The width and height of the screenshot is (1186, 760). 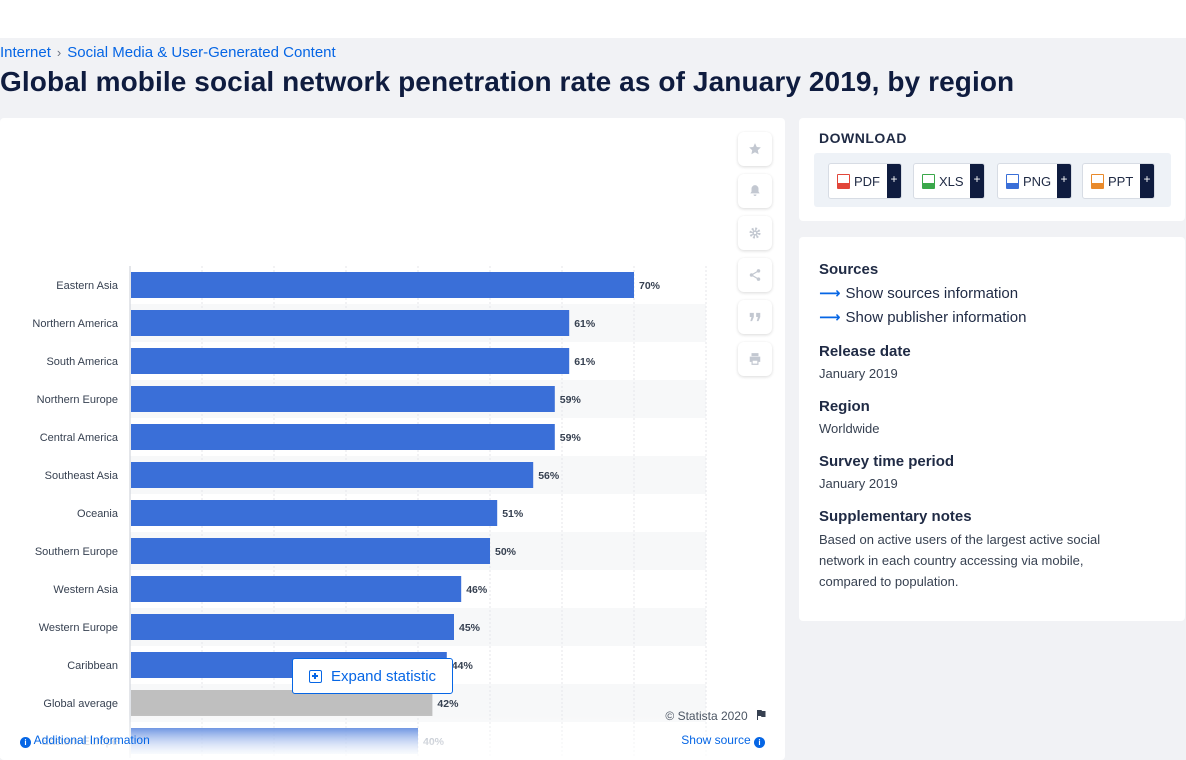 I want to click on show-sources-link: ⟶ Show sources information, so click(x=918, y=293).